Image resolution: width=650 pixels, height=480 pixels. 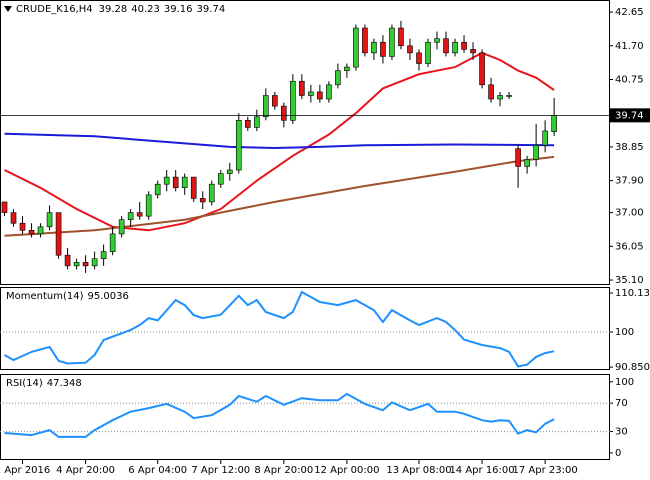 What do you see at coordinates (621, 432) in the screenshot?
I see `y-tick-label: 30` at bounding box center [621, 432].